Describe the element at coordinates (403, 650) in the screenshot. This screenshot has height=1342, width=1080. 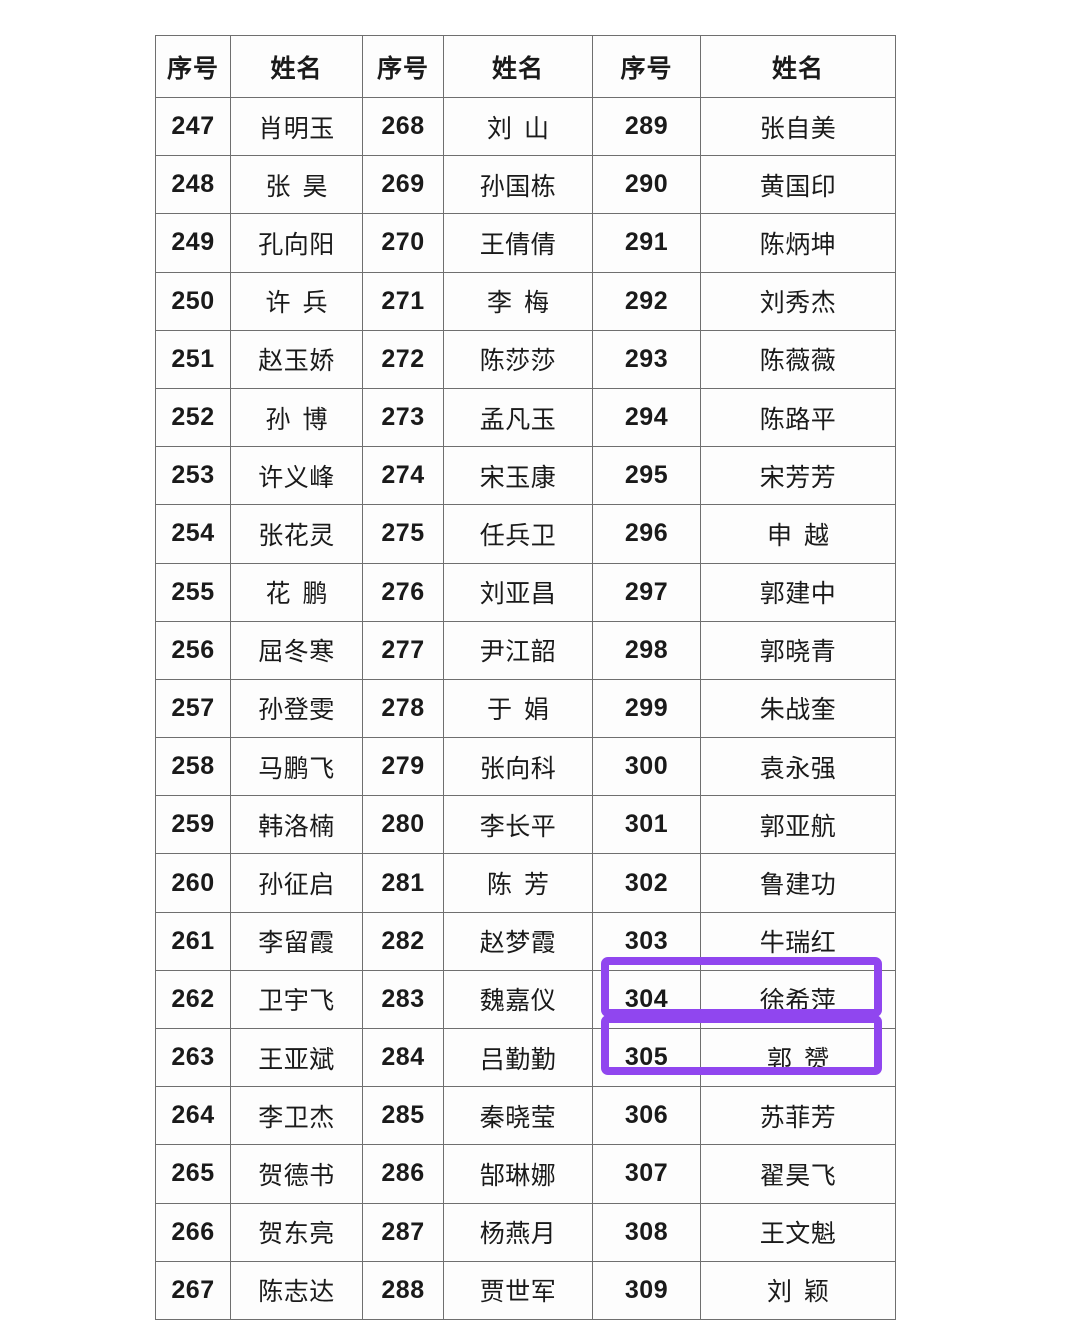
I see `seq-cell-2: 277` at that location.